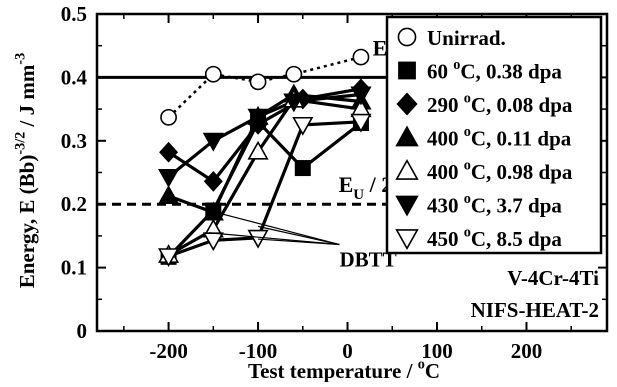  I want to click on y-axis-title: Energy, E (Bb)-3/2 / J mm-3, so click(26, 171).